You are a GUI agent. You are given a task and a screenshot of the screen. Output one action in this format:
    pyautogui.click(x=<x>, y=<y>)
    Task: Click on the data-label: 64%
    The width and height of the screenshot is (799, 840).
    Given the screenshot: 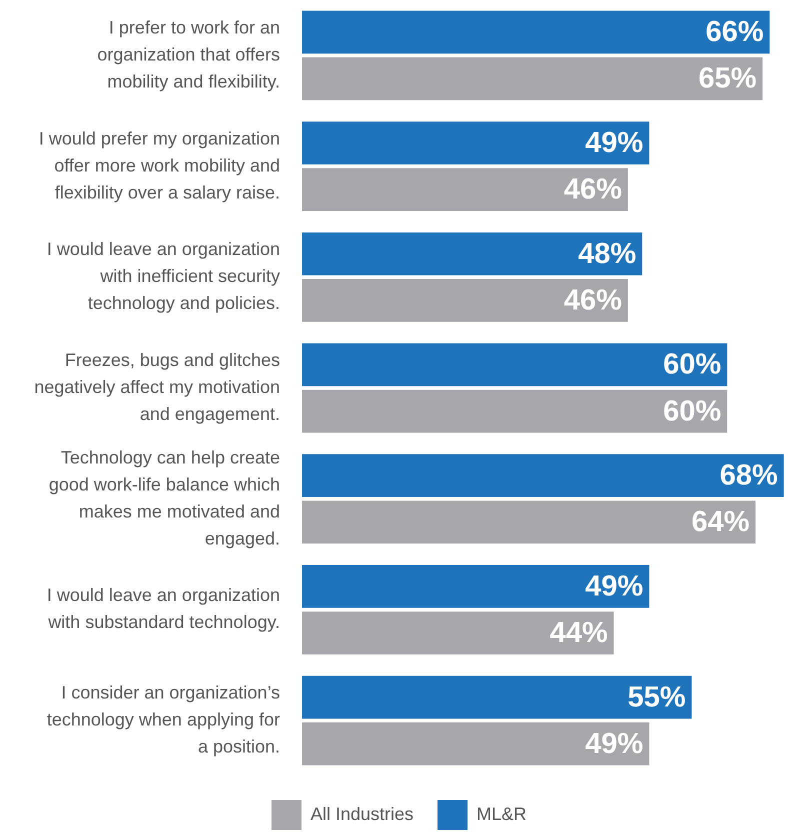 What is the action you would take?
    pyautogui.click(x=720, y=522)
    